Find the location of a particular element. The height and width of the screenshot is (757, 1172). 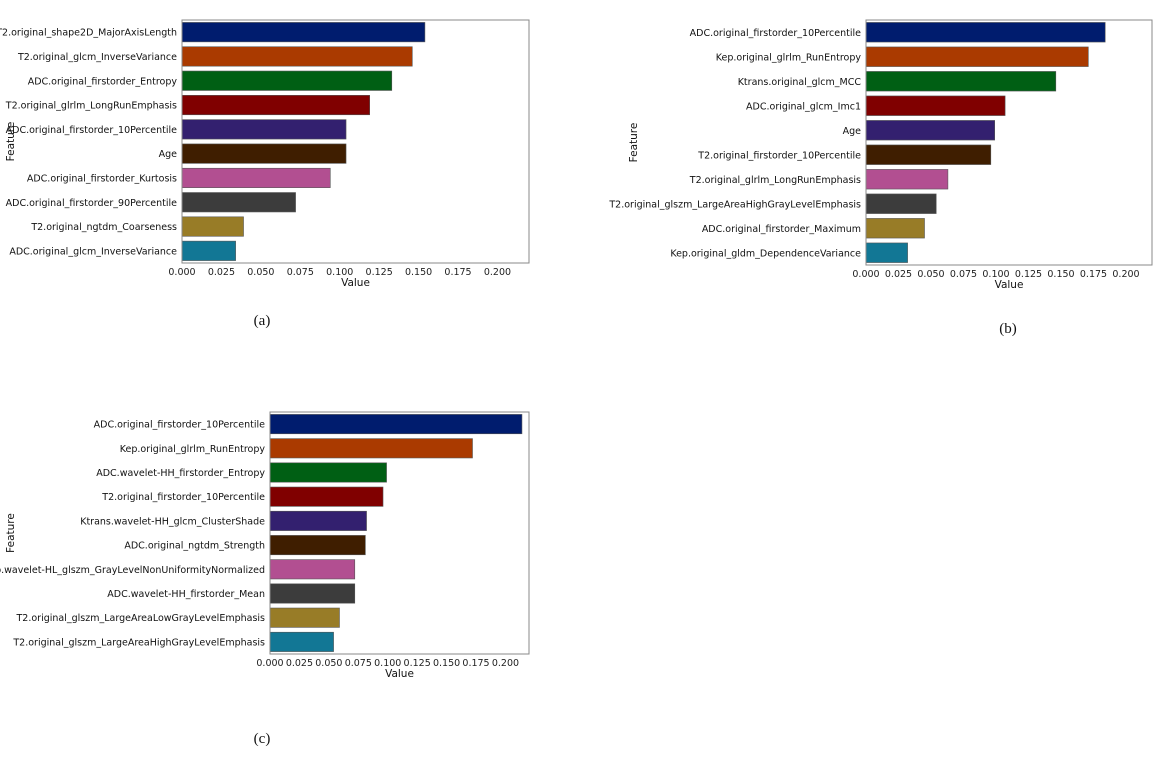

category-label: T2.original_glcm_InverseVariance is located at coordinates (97, 57).